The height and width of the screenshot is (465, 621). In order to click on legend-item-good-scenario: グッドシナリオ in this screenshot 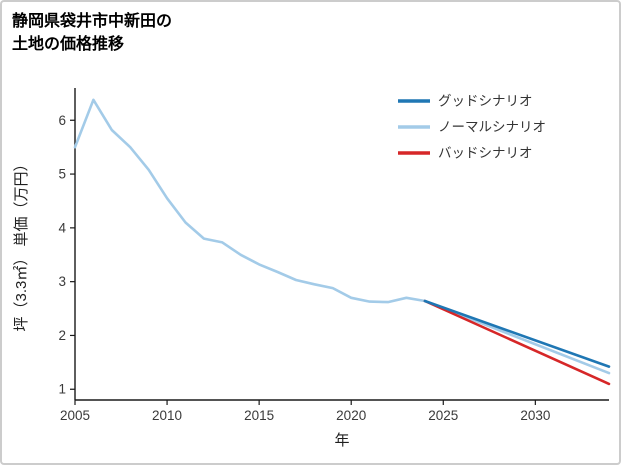, I will do `click(465, 101)`.